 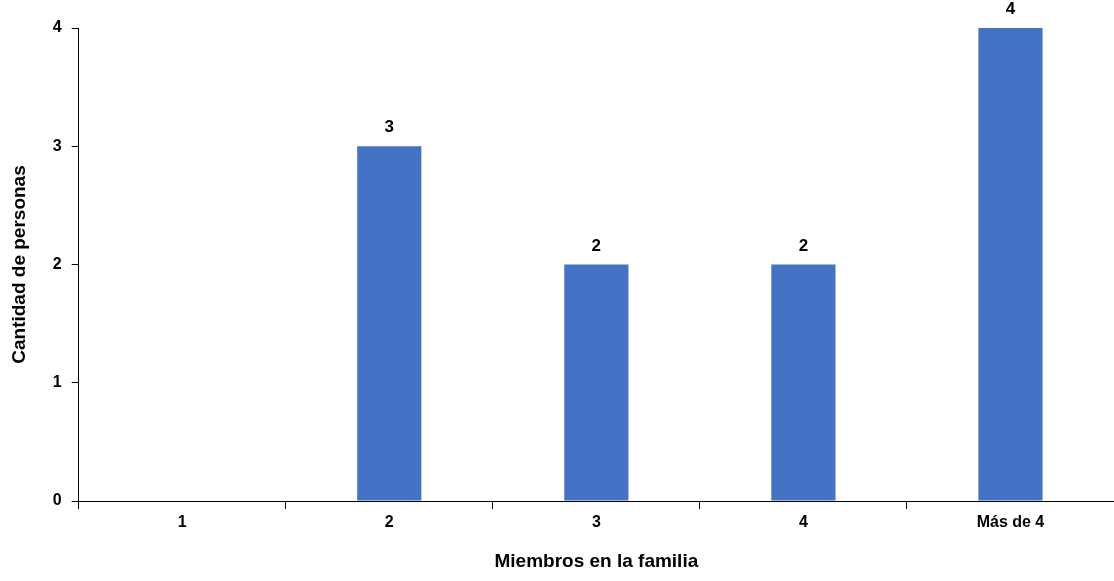 I want to click on x-tick-label: Más de 4, so click(x=1010, y=522).